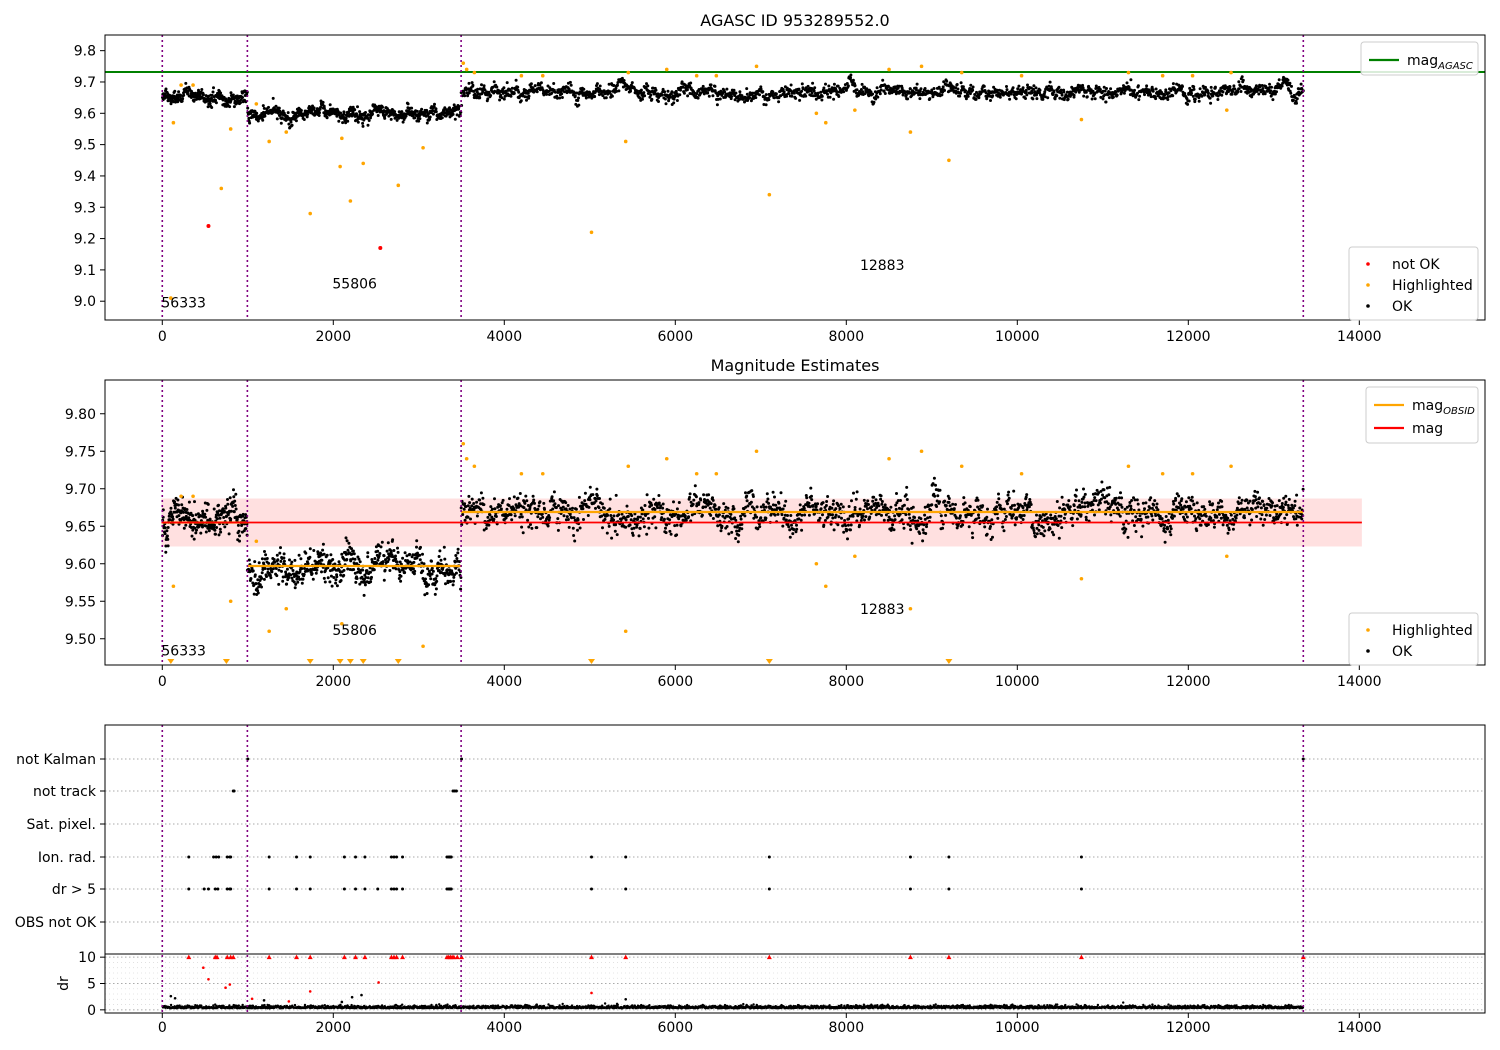 This screenshot has width=1500, height=1050. I want to click on legend-label: Highlighted, so click(1432, 286).